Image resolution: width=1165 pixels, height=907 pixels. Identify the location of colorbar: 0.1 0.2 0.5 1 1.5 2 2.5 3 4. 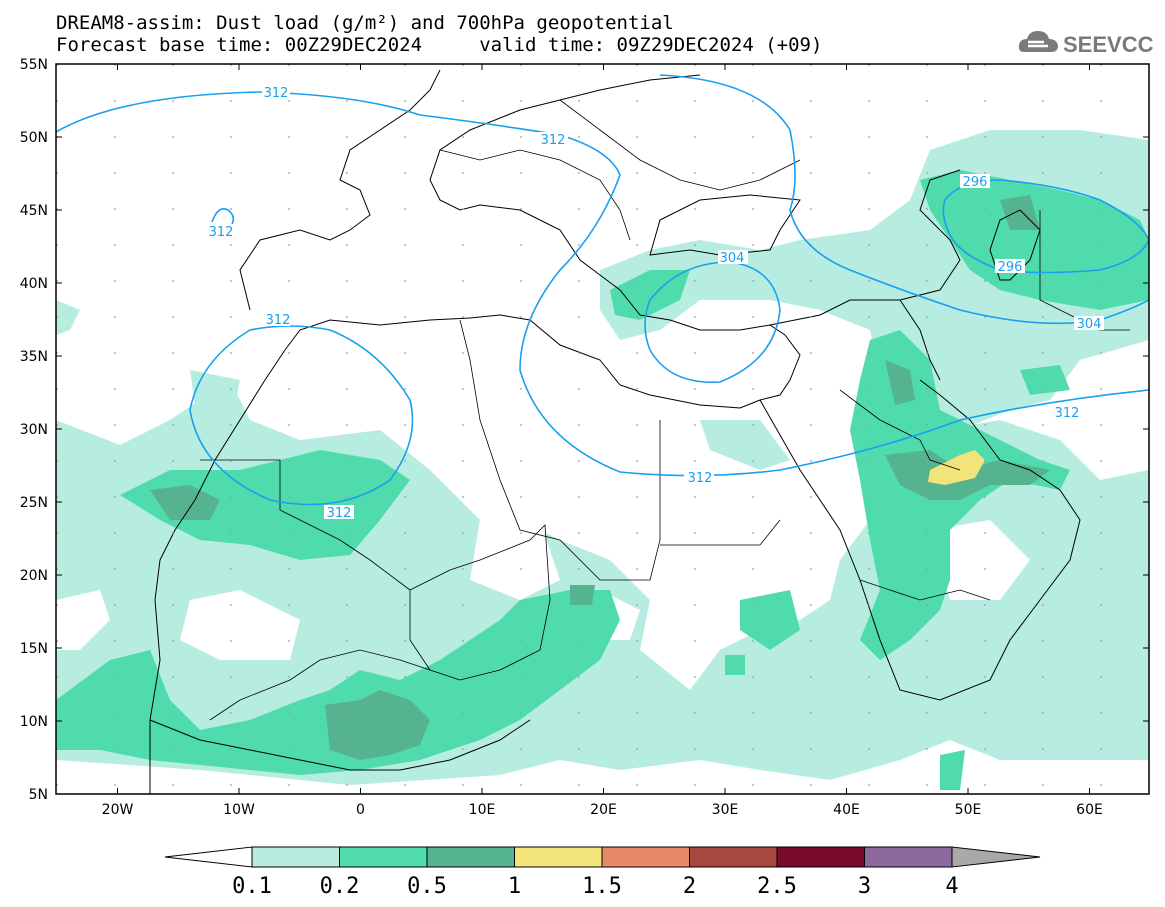
(602, 872).